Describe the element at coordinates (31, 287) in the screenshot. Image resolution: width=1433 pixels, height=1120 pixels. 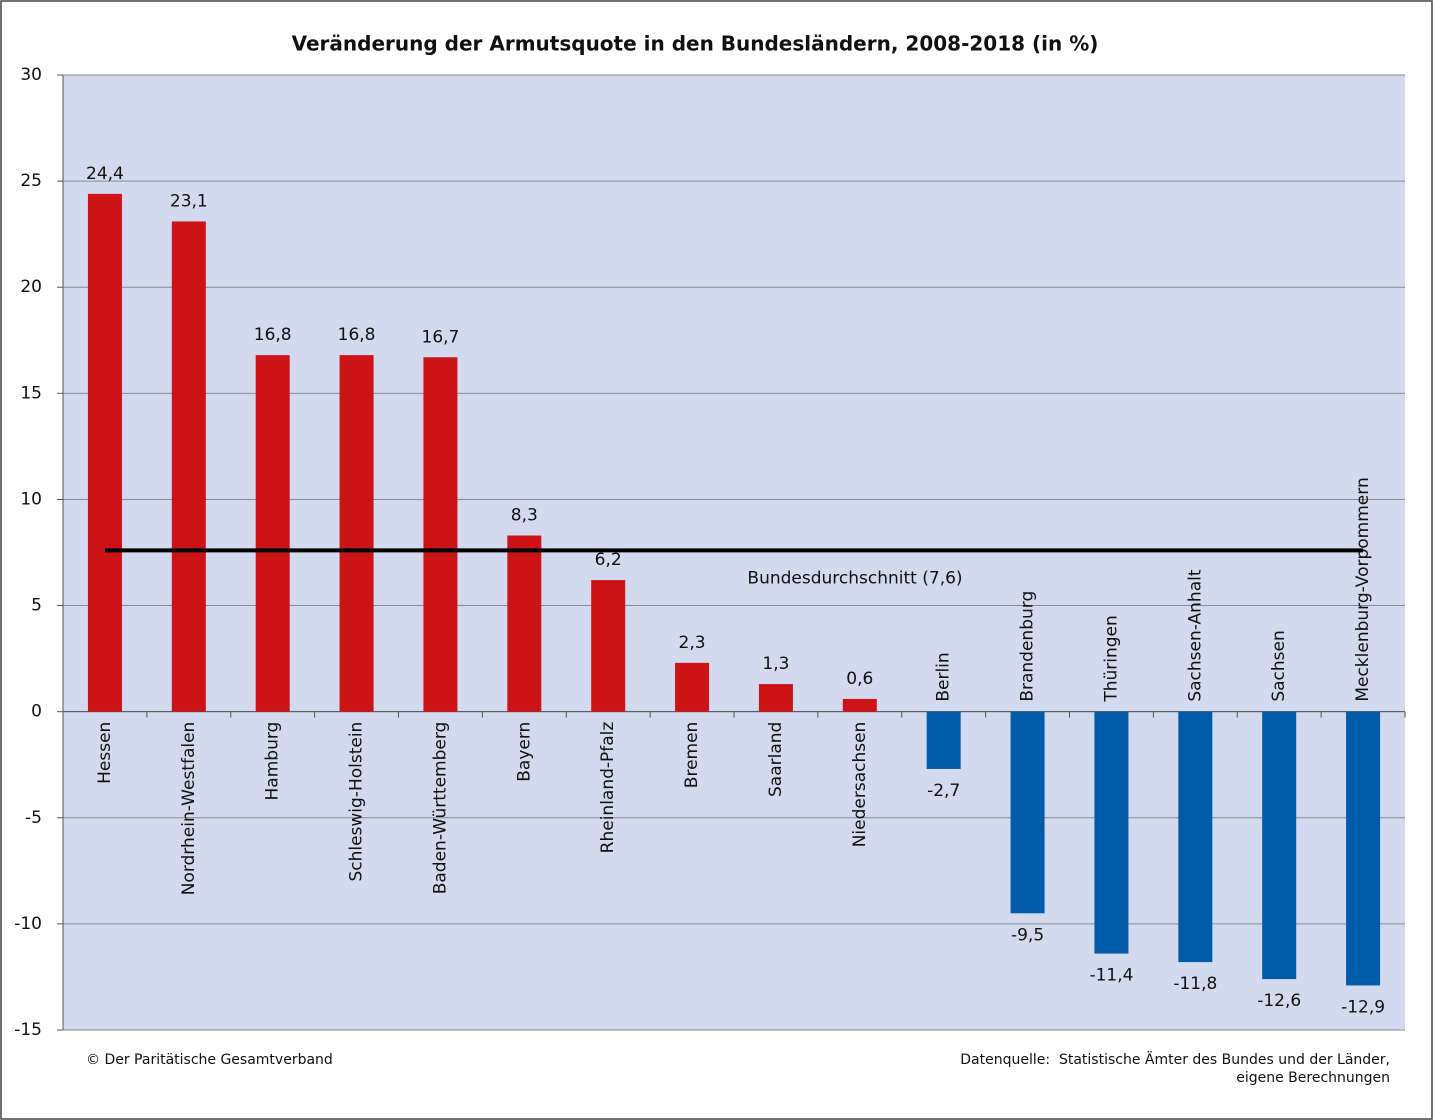
I see `y-tick-label: 20` at that location.